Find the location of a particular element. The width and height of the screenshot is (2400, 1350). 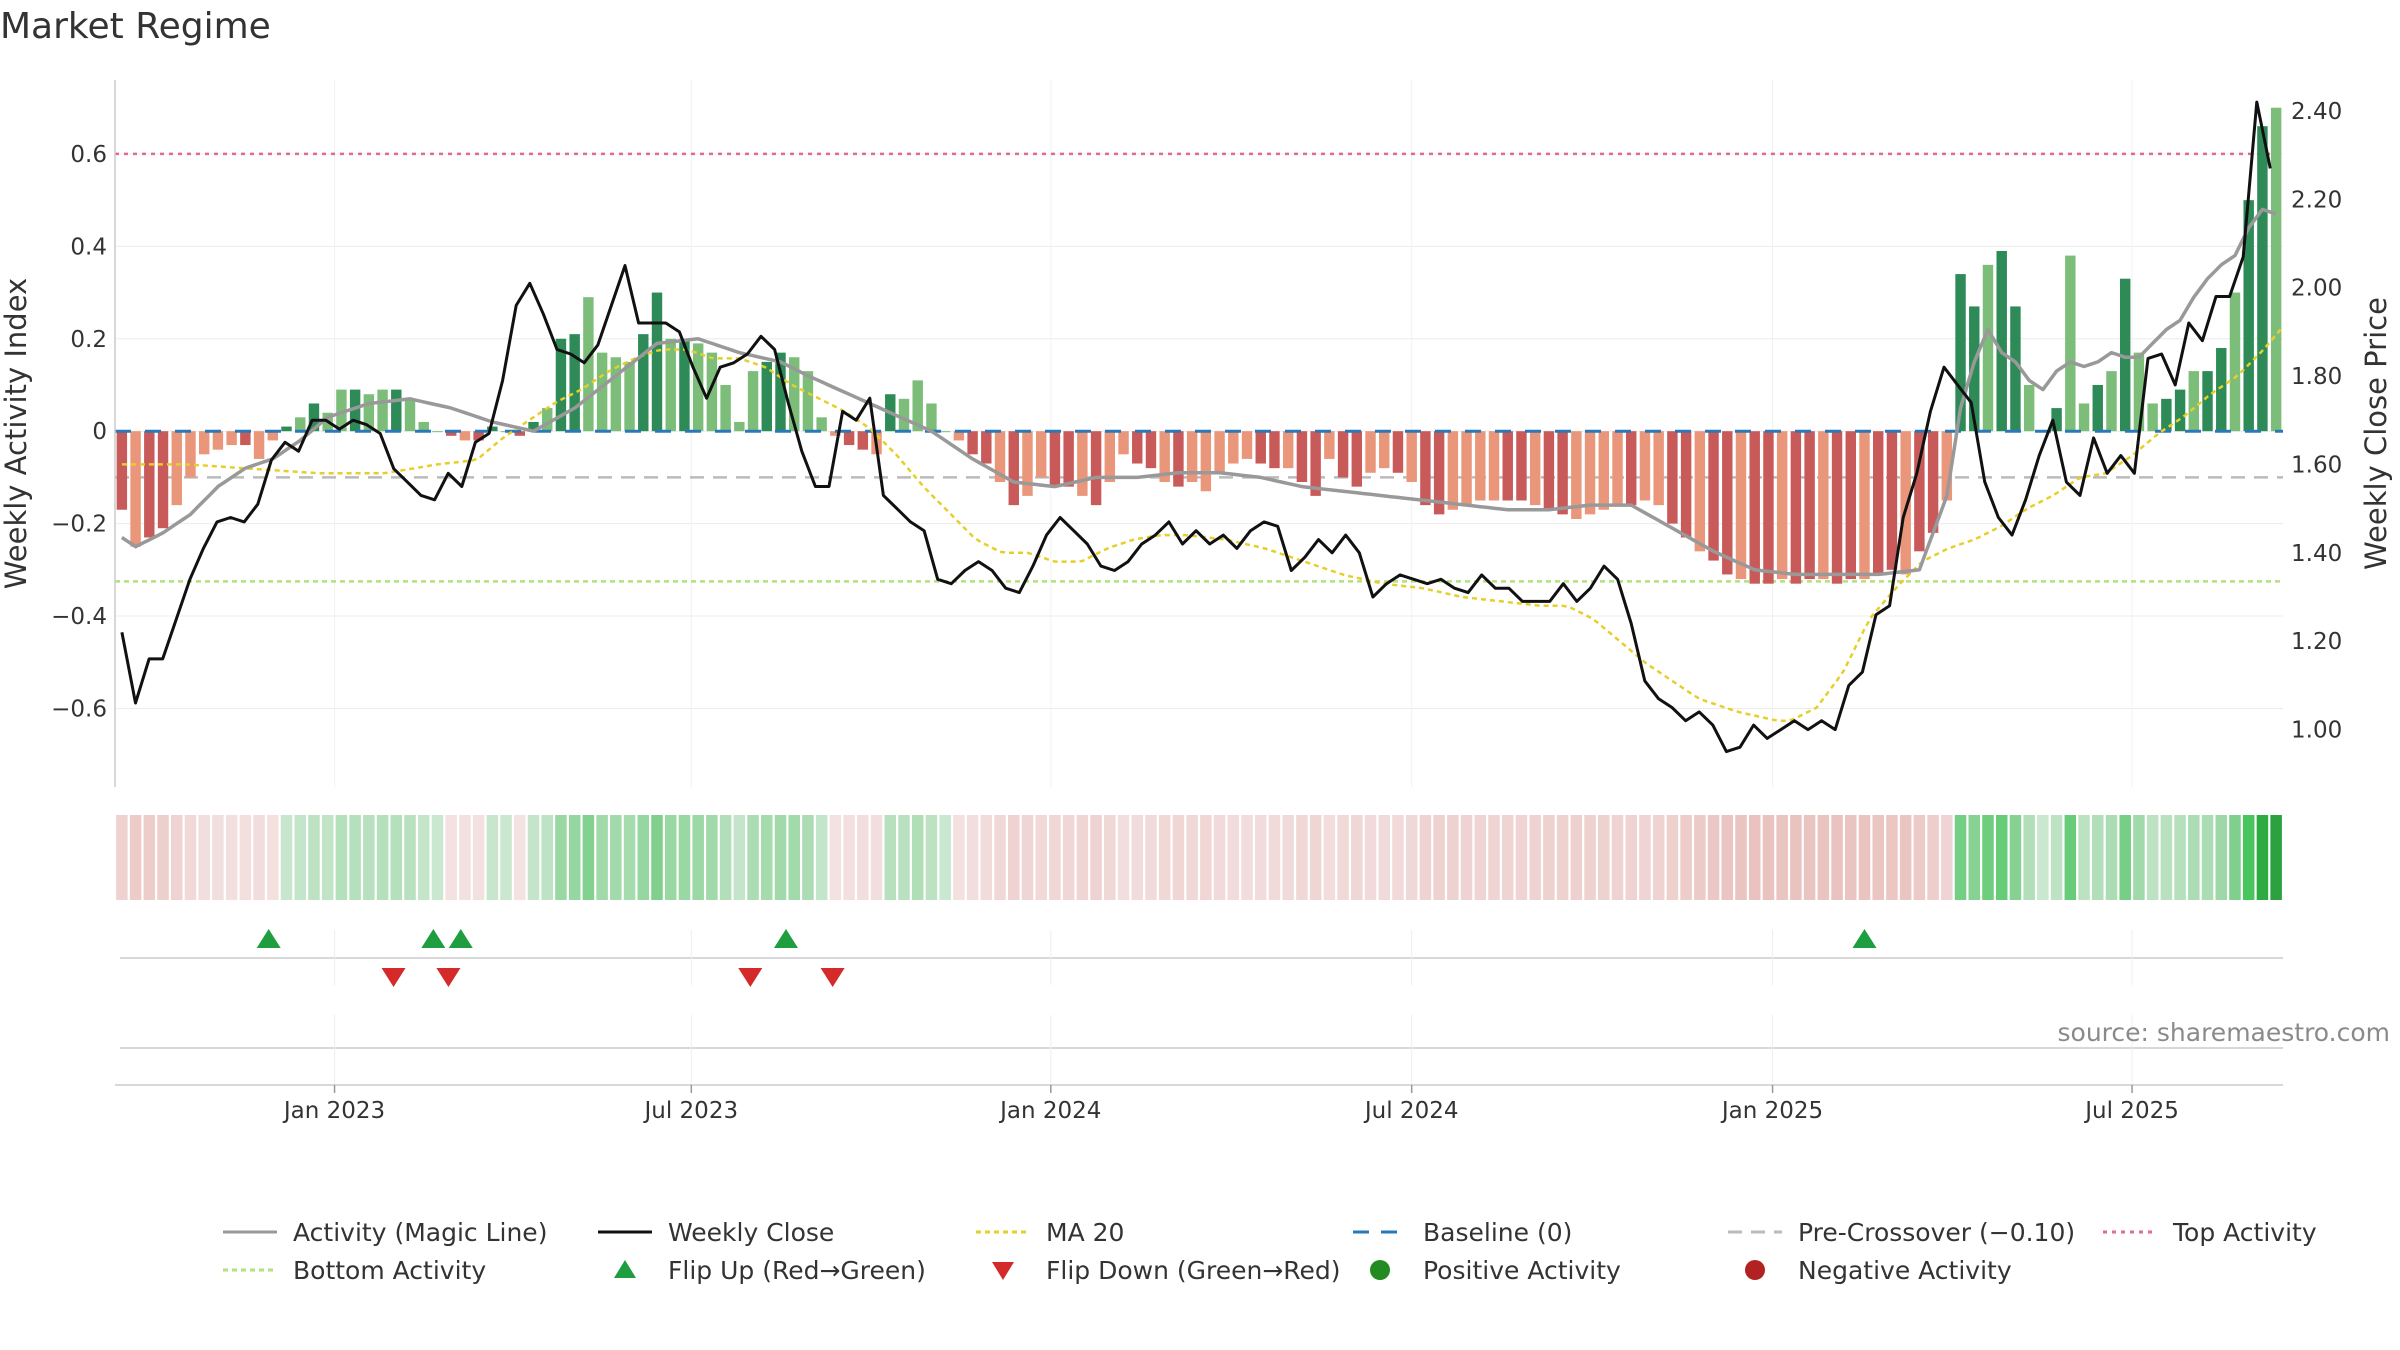

y-right-axis-title: Weekly Close Price is located at coordinates (2376, 433).